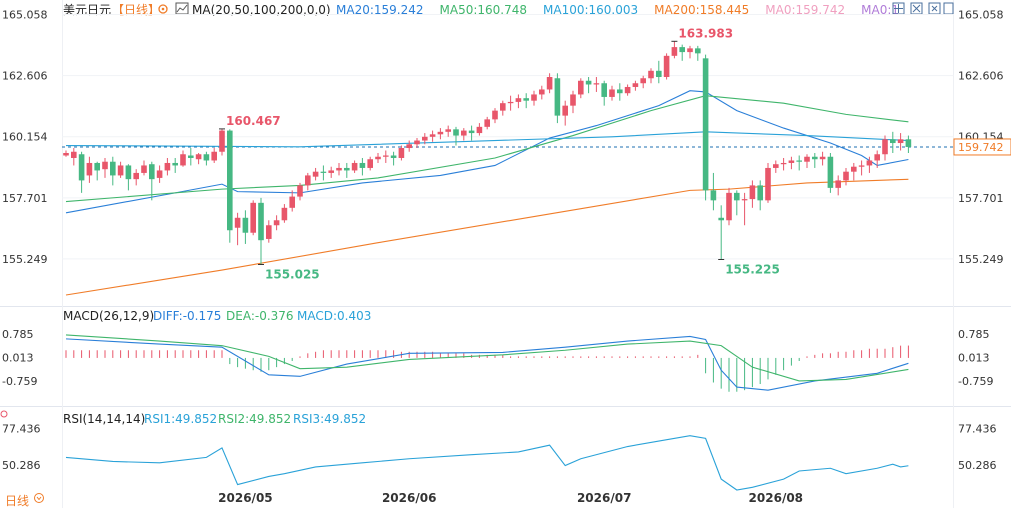  What do you see at coordinates (948, 8) in the screenshot?
I see `expand-icon` at bounding box center [948, 8].